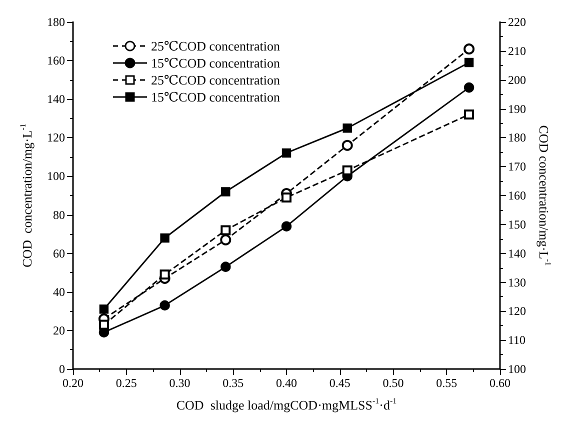  What do you see at coordinates (517, 369) in the screenshot?
I see `y2-tick-label: 100` at bounding box center [517, 369].